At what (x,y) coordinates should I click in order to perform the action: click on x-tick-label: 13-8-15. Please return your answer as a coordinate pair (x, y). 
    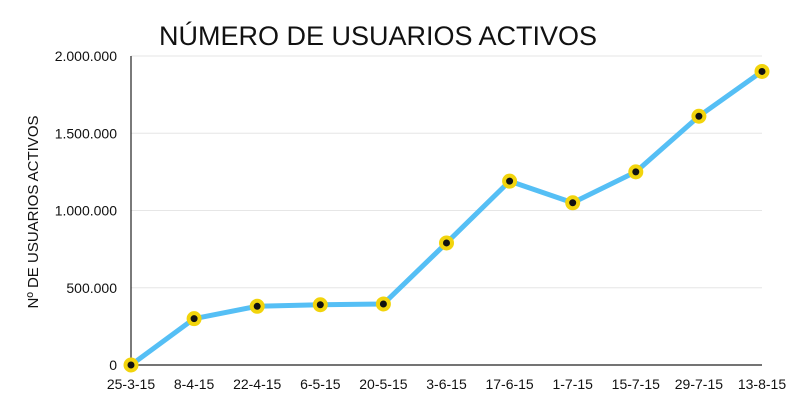
    Looking at the image, I should click on (762, 384).